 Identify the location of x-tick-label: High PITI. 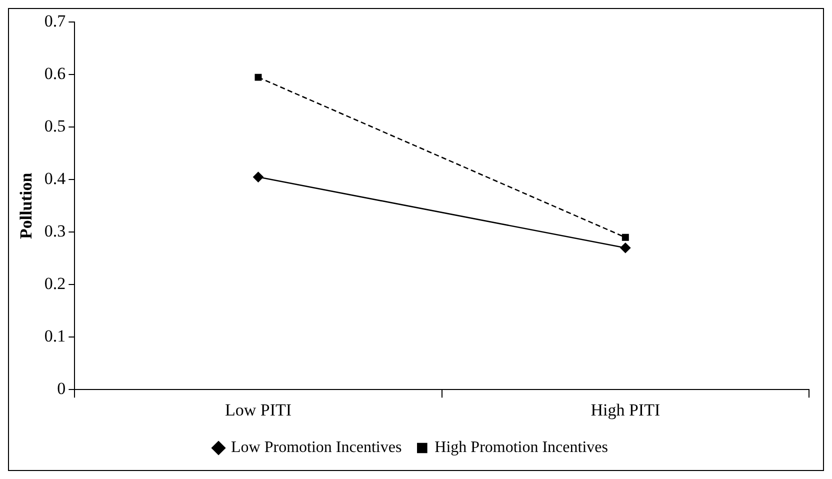
(625, 410).